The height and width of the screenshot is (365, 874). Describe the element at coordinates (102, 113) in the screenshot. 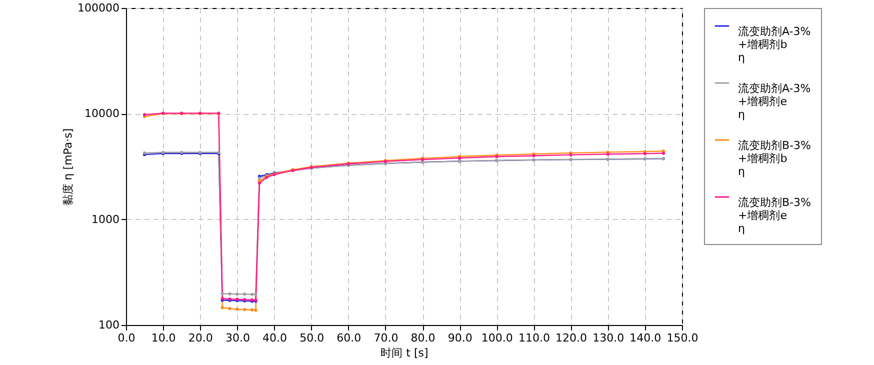

I see `y-tick-label: 10000` at that location.